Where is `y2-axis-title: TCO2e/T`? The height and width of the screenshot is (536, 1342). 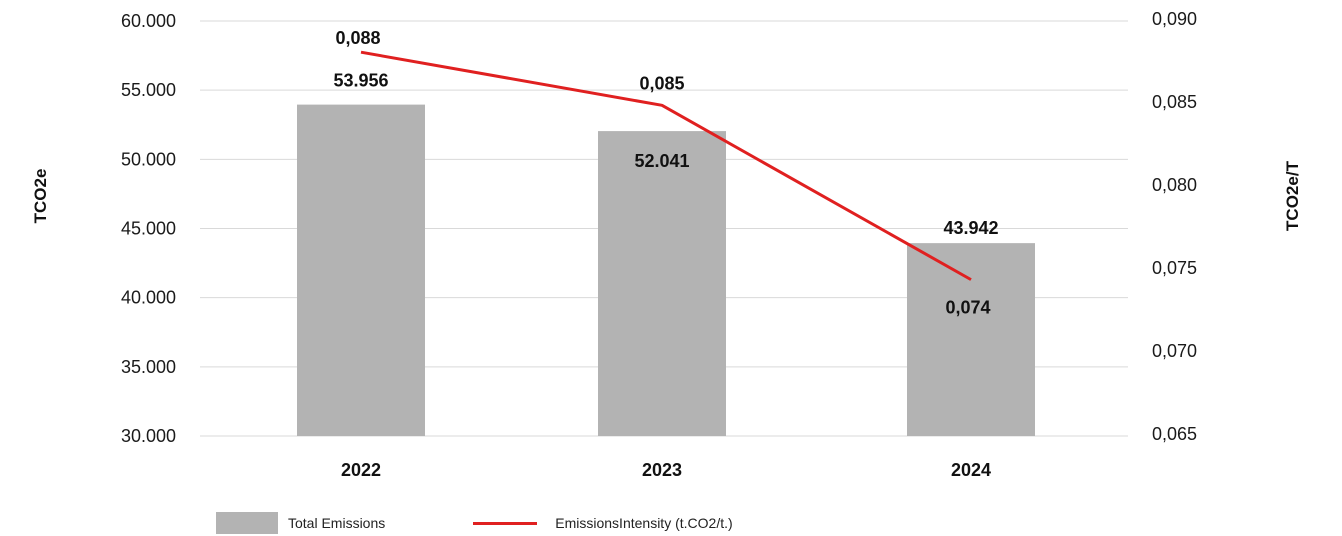 y2-axis-title: TCO2e/T is located at coordinates (1292, 195).